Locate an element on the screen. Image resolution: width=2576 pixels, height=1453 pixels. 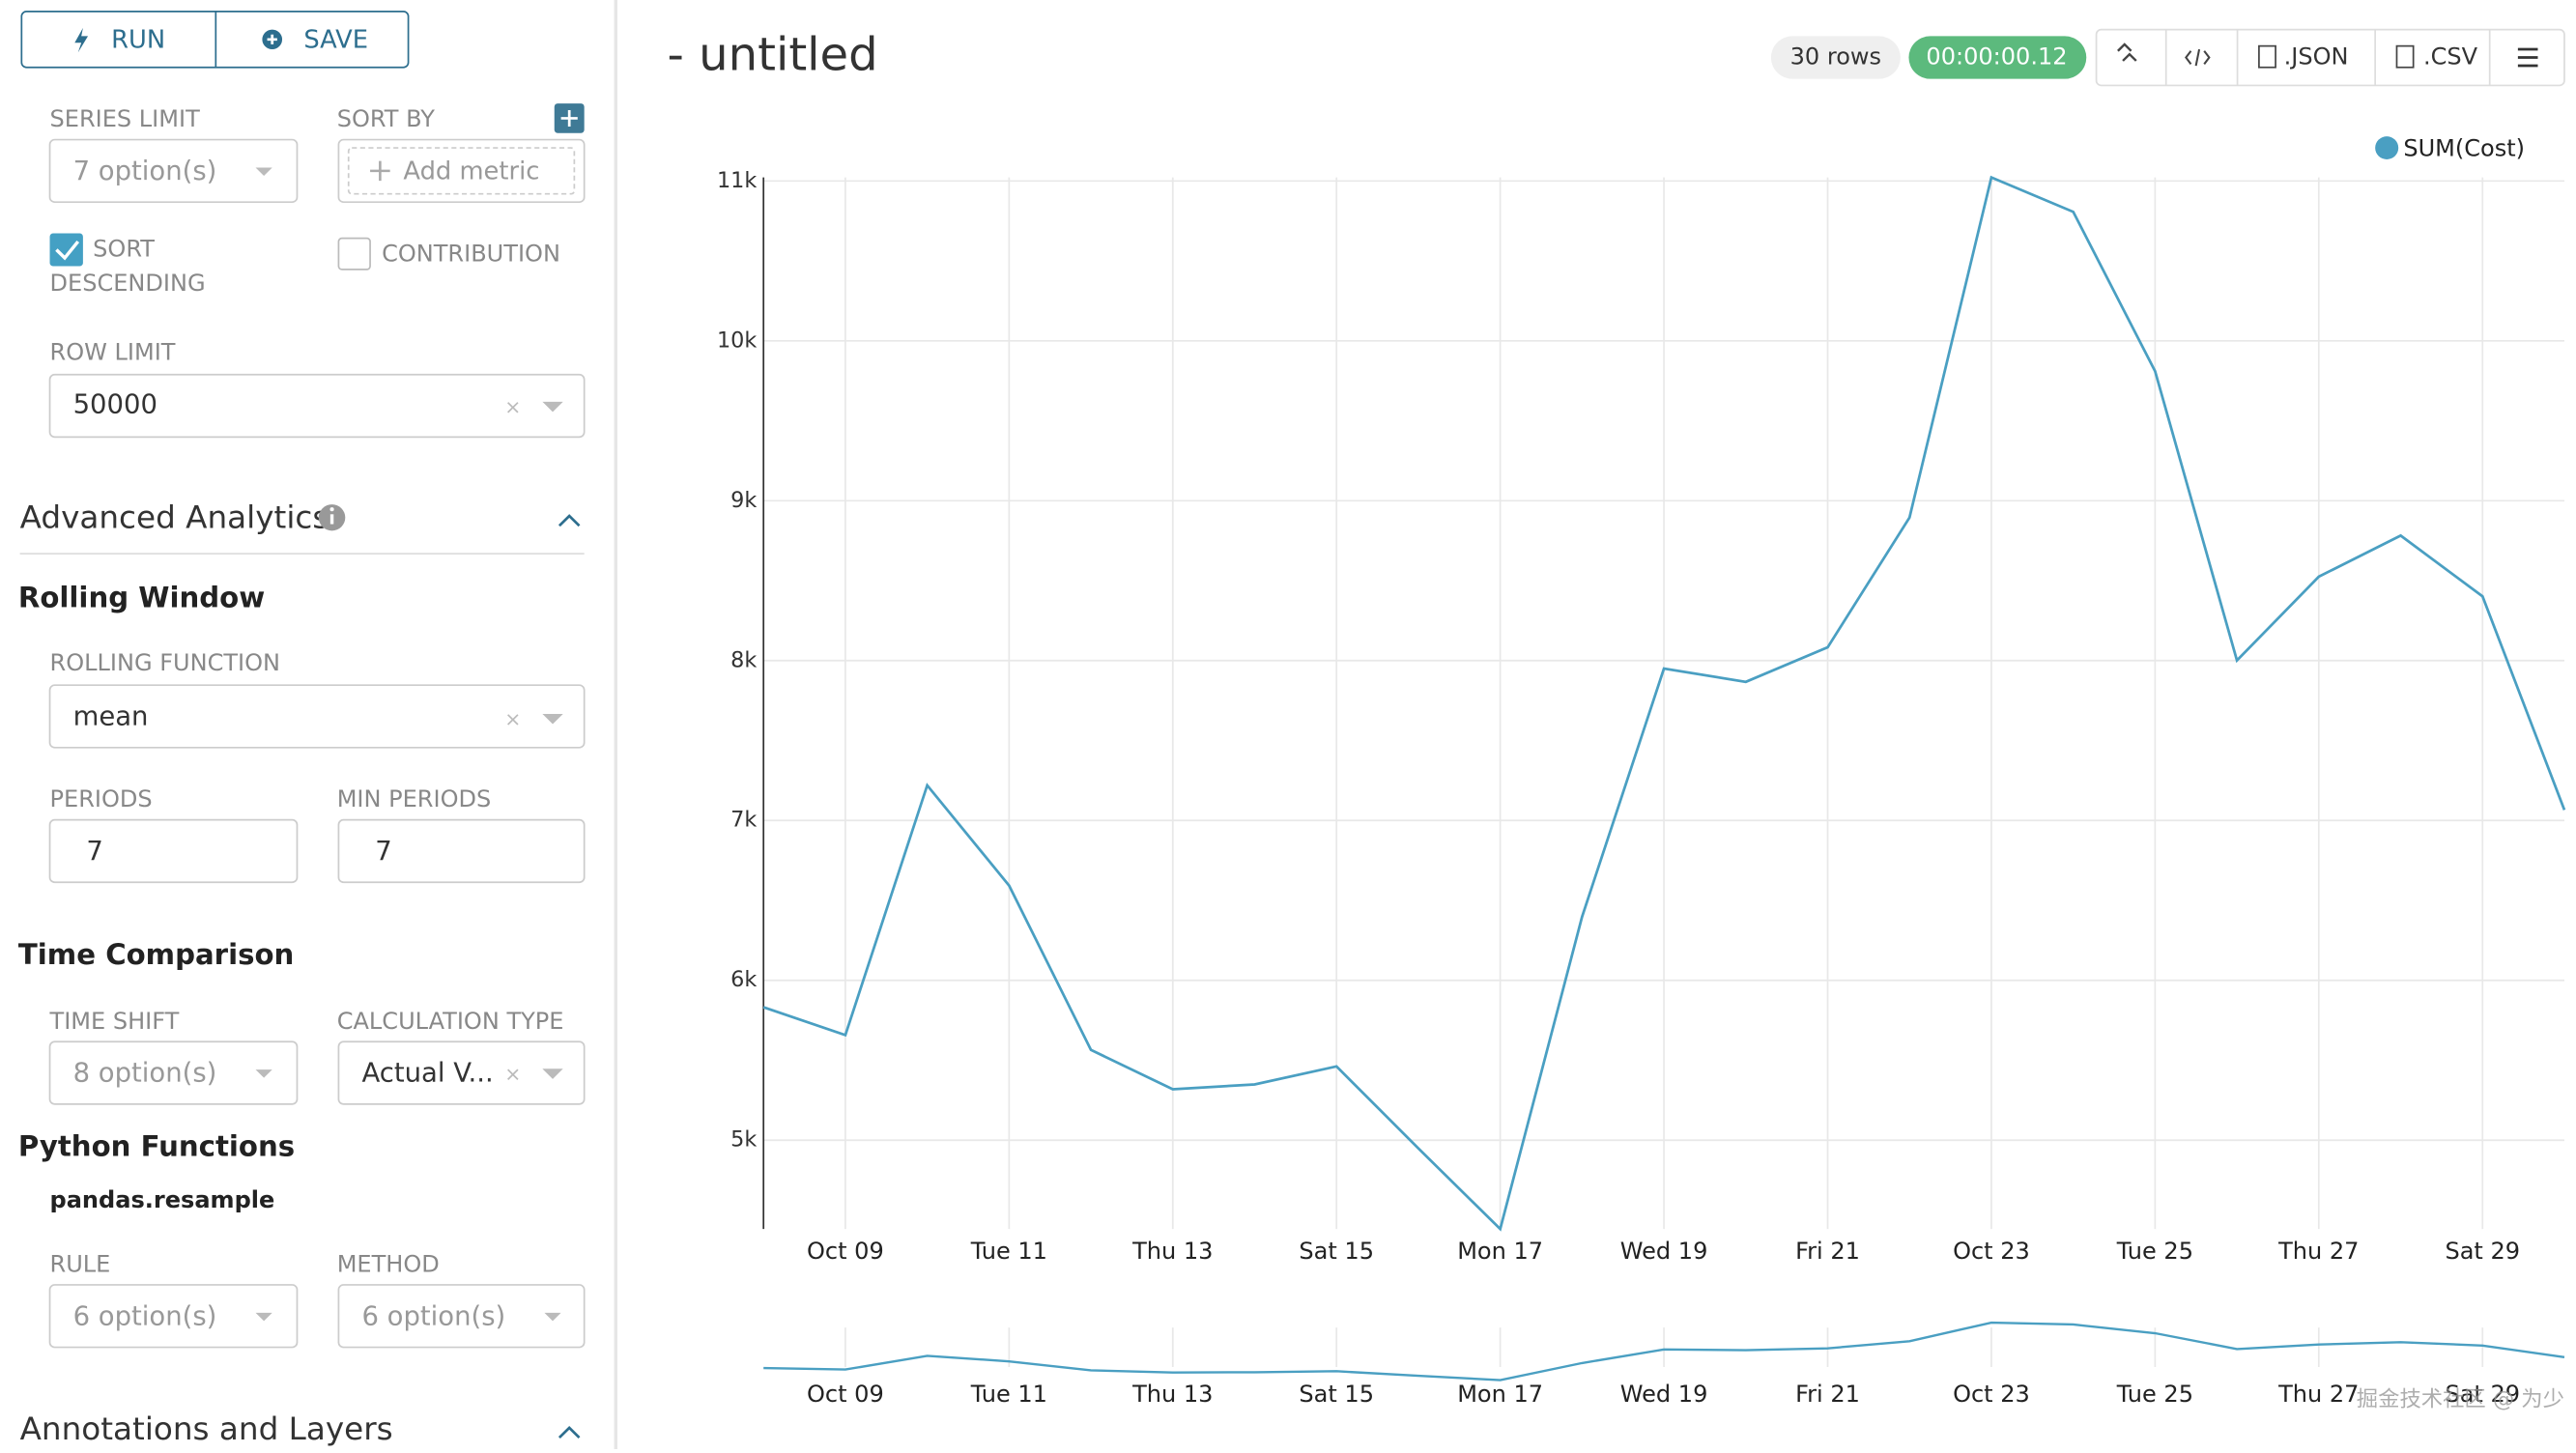
x-tick-label: Tue 11 is located at coordinates (1009, 1251).